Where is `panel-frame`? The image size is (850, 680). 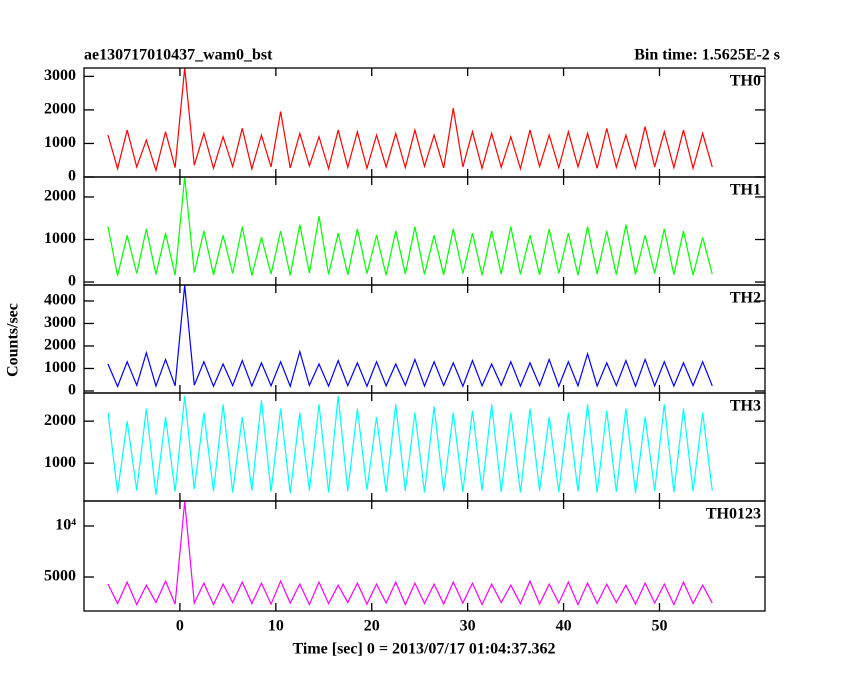
panel-frame is located at coordinates (424, 556).